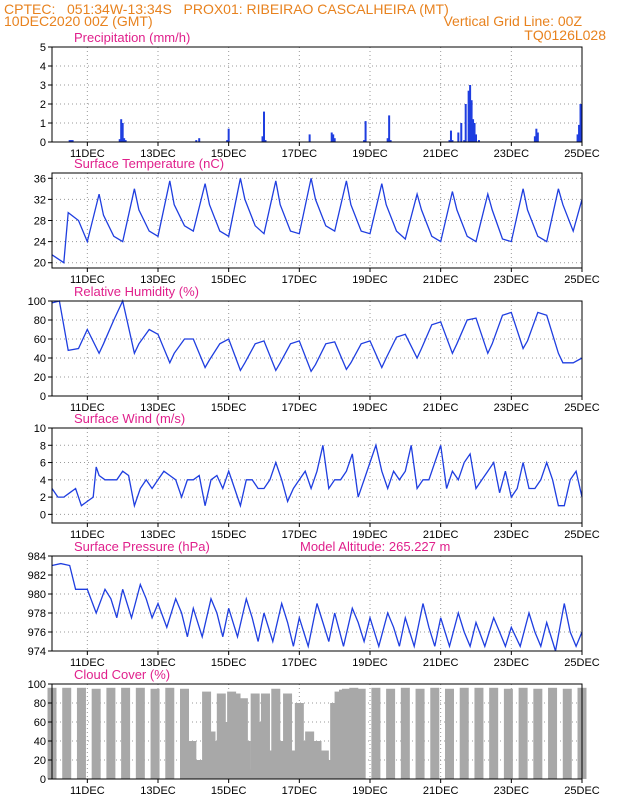  I want to click on y-tick-label: 980, so click(37, 595).